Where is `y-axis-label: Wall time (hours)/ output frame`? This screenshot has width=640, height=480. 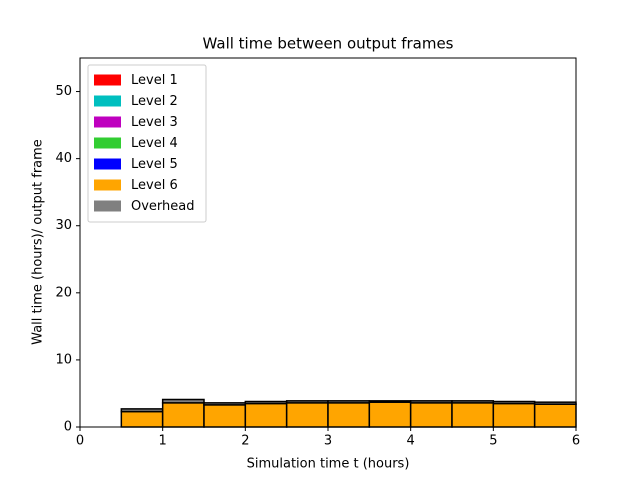
y-axis-label: Wall time (hours)/ output frame is located at coordinates (38, 242).